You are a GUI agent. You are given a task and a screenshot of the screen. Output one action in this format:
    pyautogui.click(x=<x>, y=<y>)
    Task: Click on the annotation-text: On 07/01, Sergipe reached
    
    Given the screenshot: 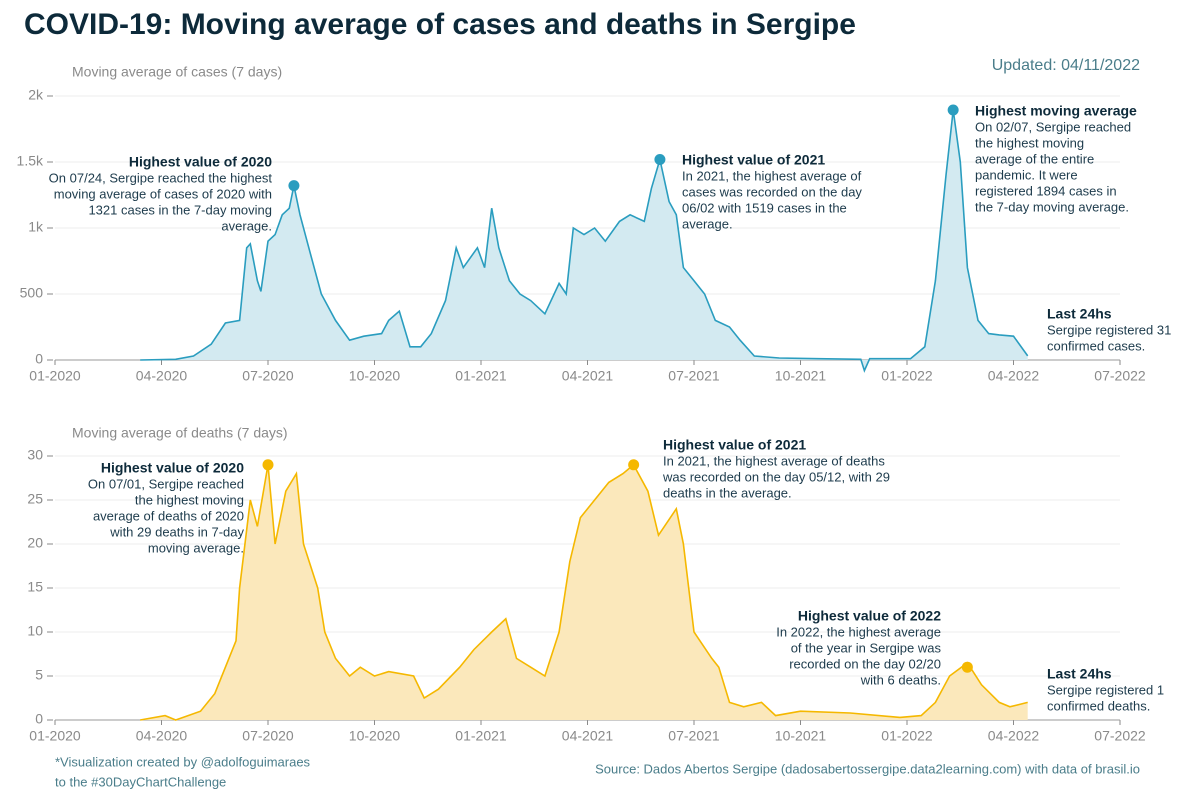 What is the action you would take?
    pyautogui.click(x=166, y=483)
    